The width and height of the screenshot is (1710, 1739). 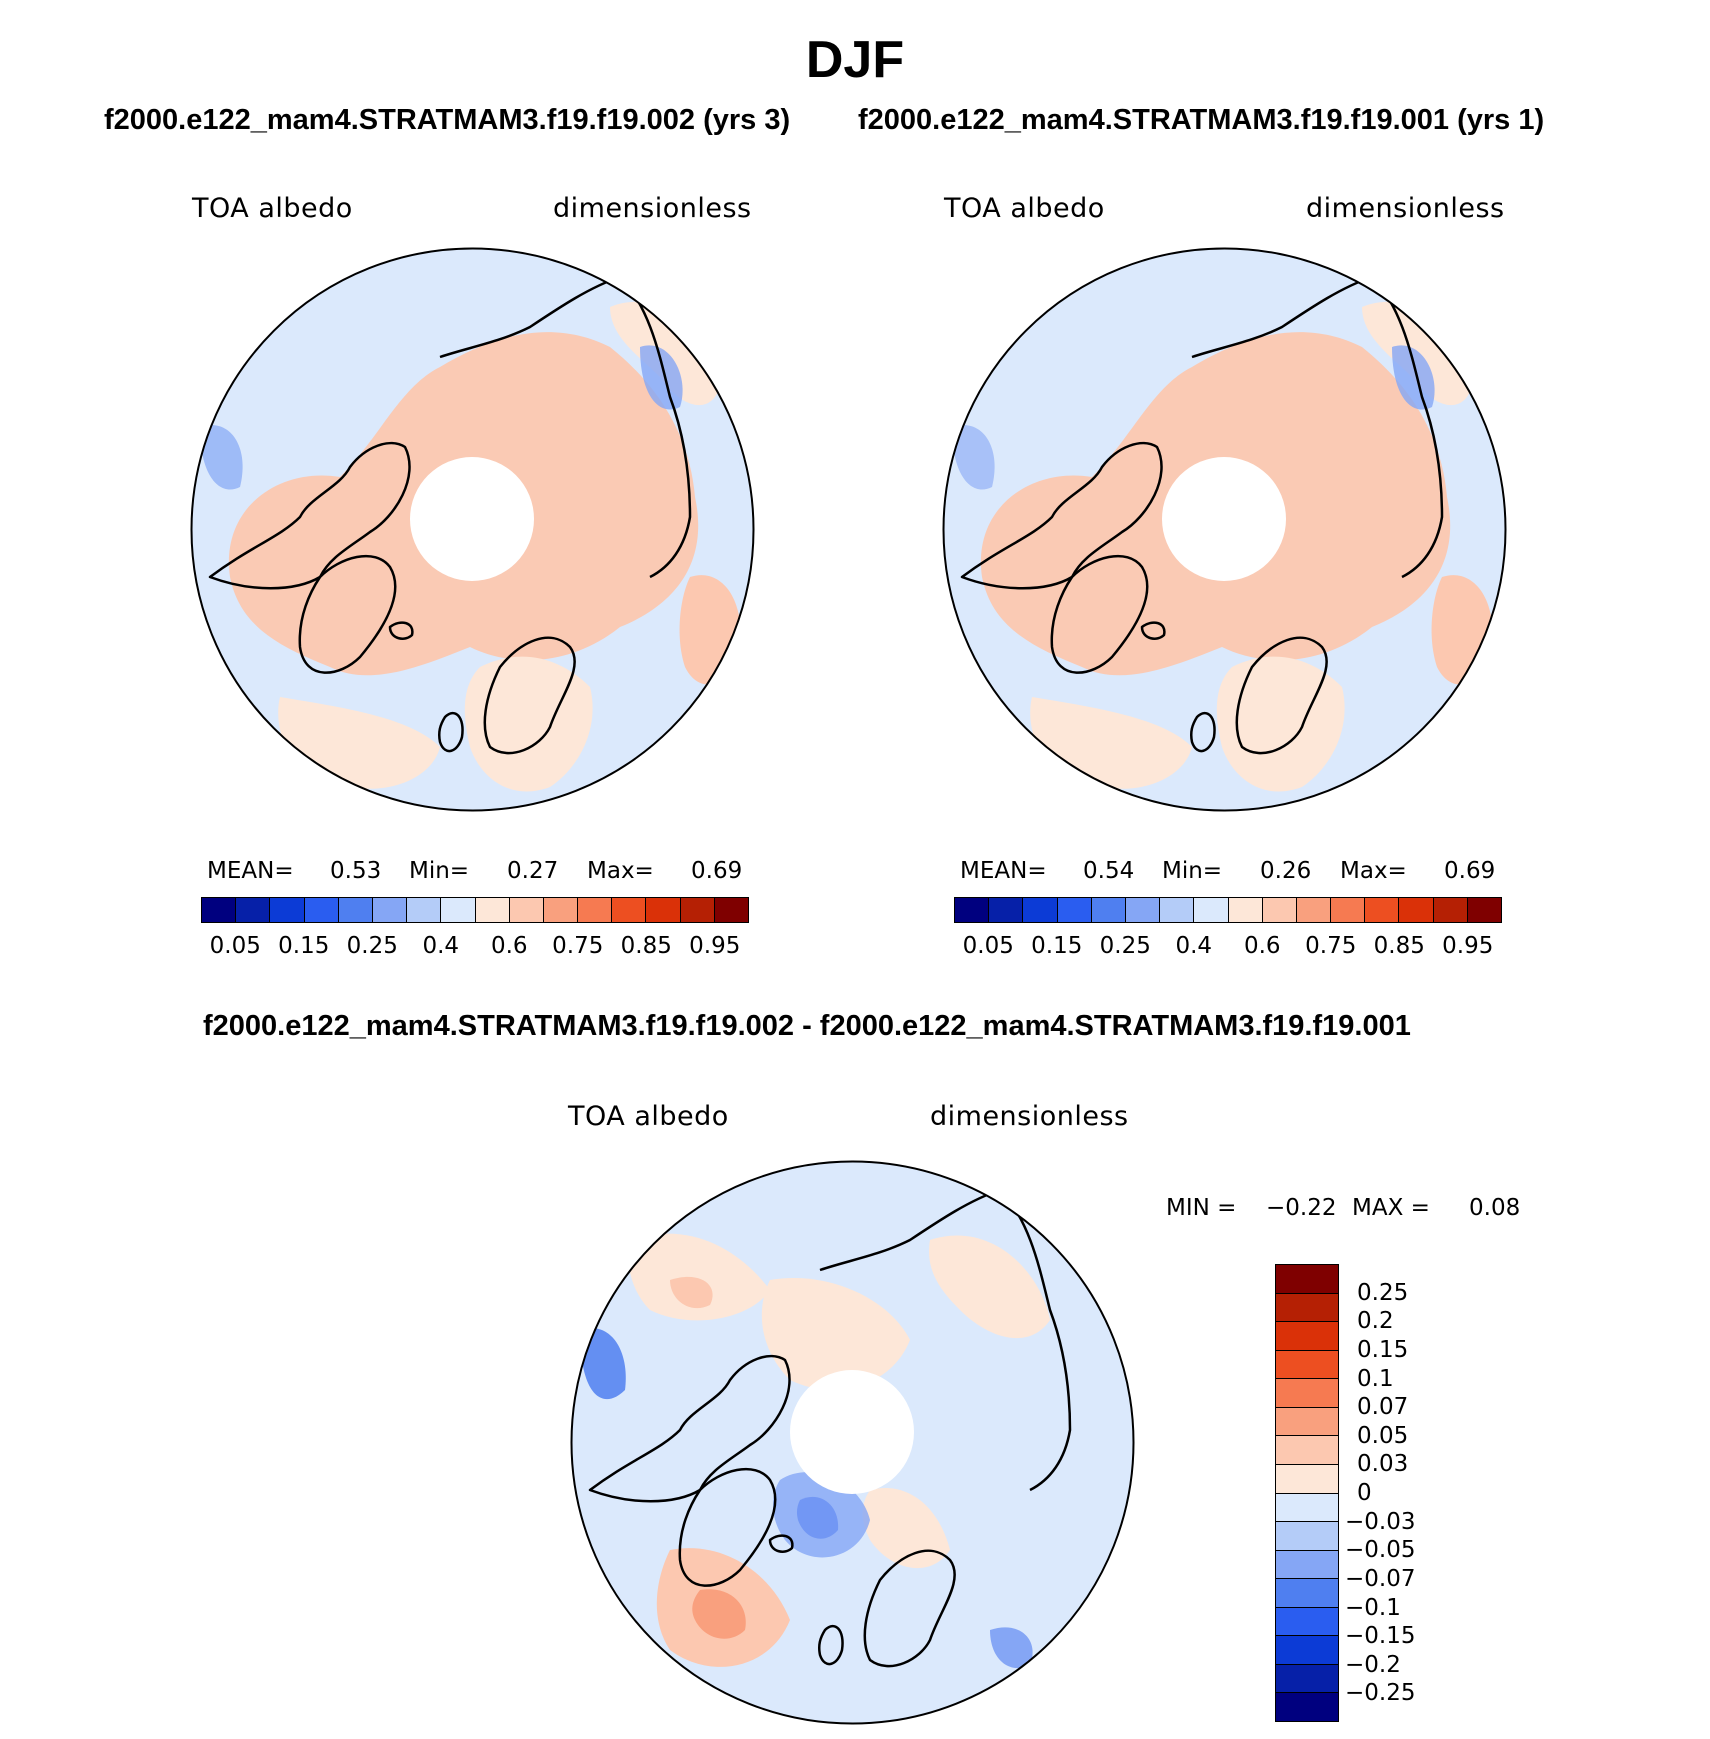 I want to click on colorbar-tick-label: 0.07, so click(x=1383, y=1407).